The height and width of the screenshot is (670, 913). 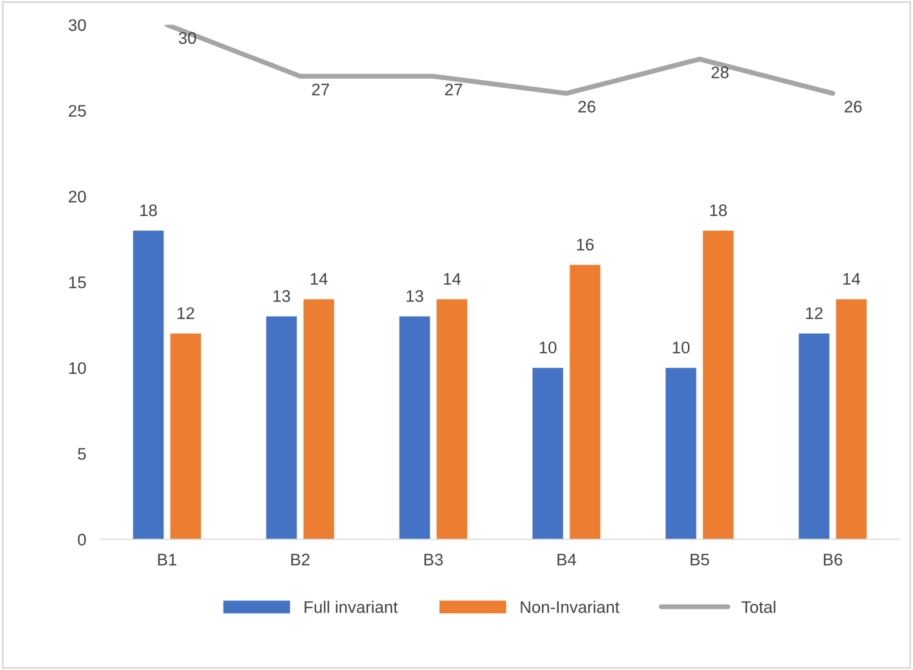 I want to click on legend-label: Total, so click(x=759, y=606).